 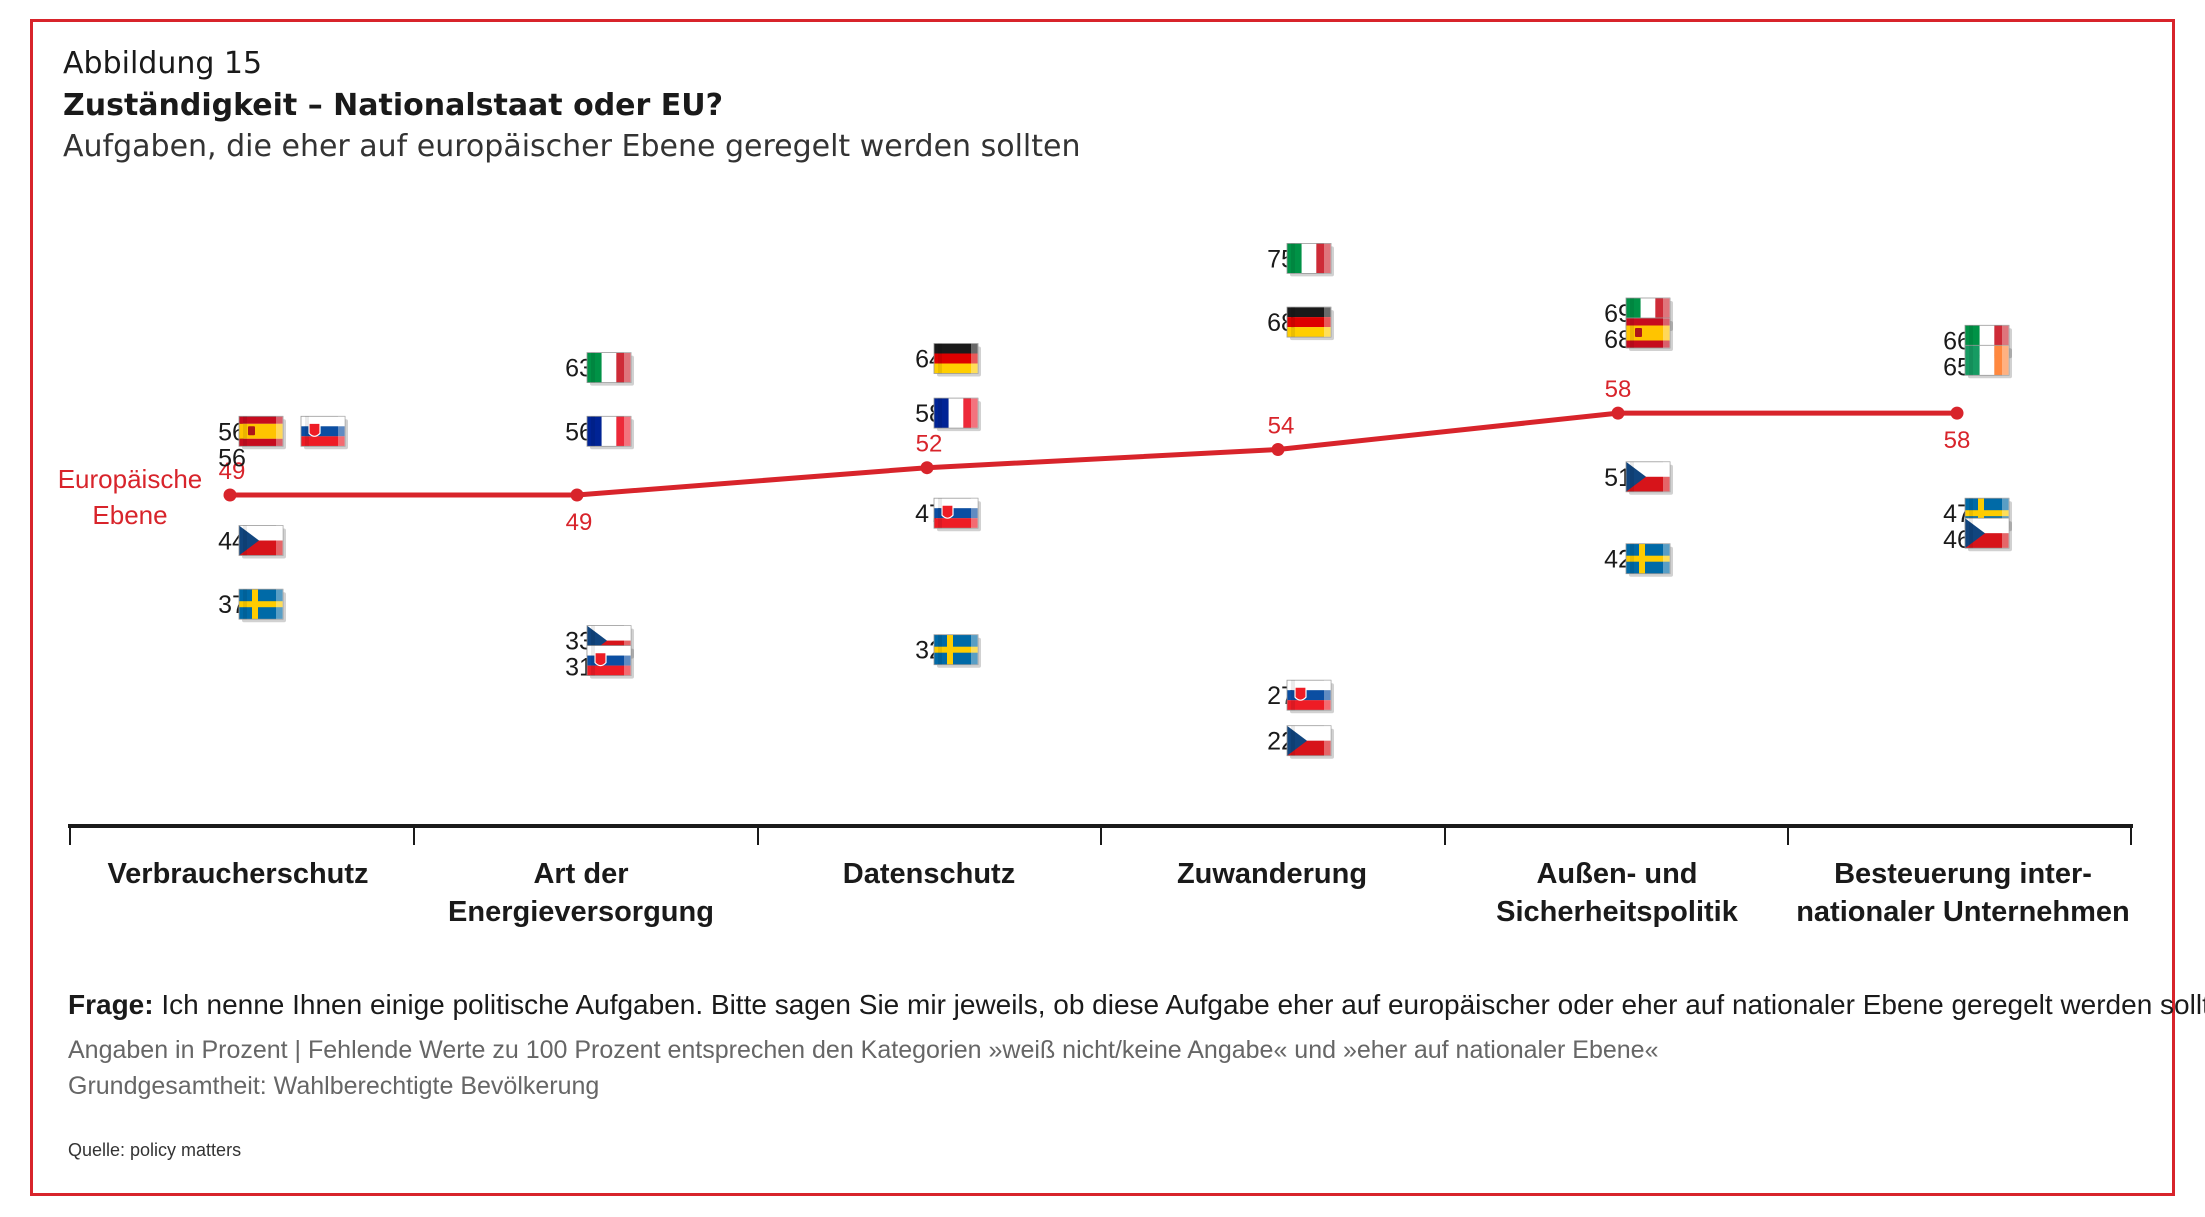 I want to click on category-label: Verbraucherschutz, so click(x=237, y=874).